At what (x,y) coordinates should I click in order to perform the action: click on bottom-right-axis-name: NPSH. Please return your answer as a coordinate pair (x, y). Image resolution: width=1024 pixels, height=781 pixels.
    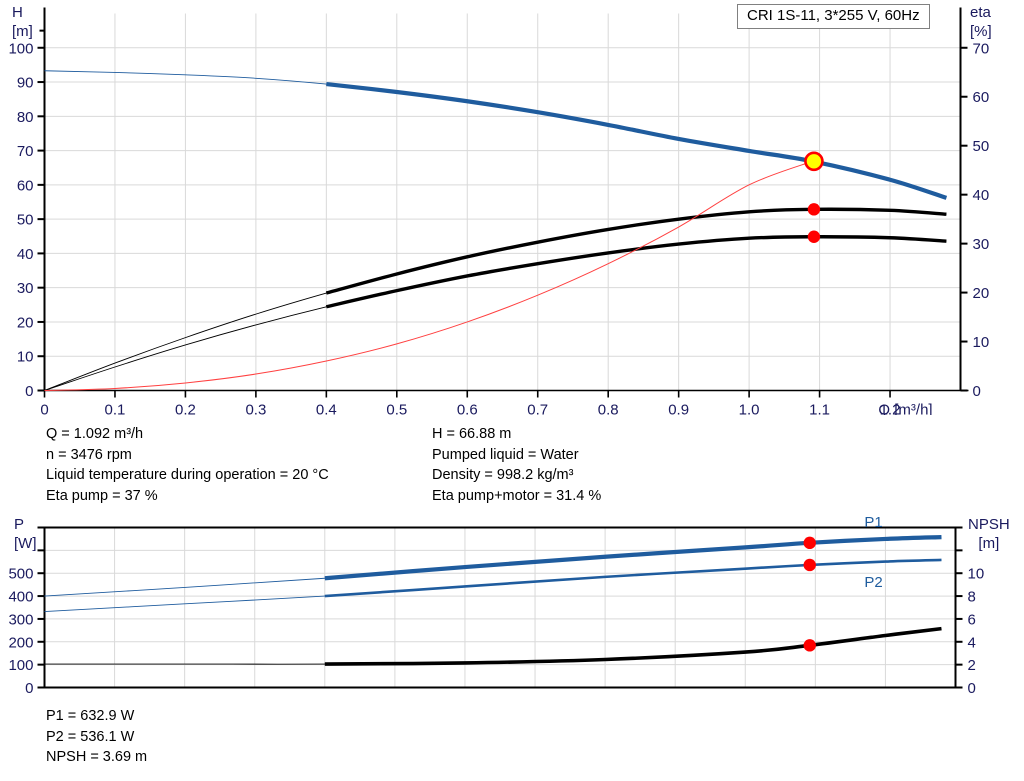
    Looking at the image, I should click on (989, 524).